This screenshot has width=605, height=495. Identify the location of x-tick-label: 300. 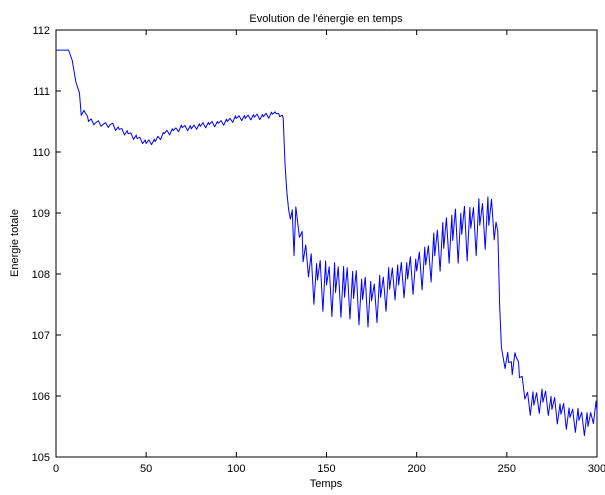
(596, 469).